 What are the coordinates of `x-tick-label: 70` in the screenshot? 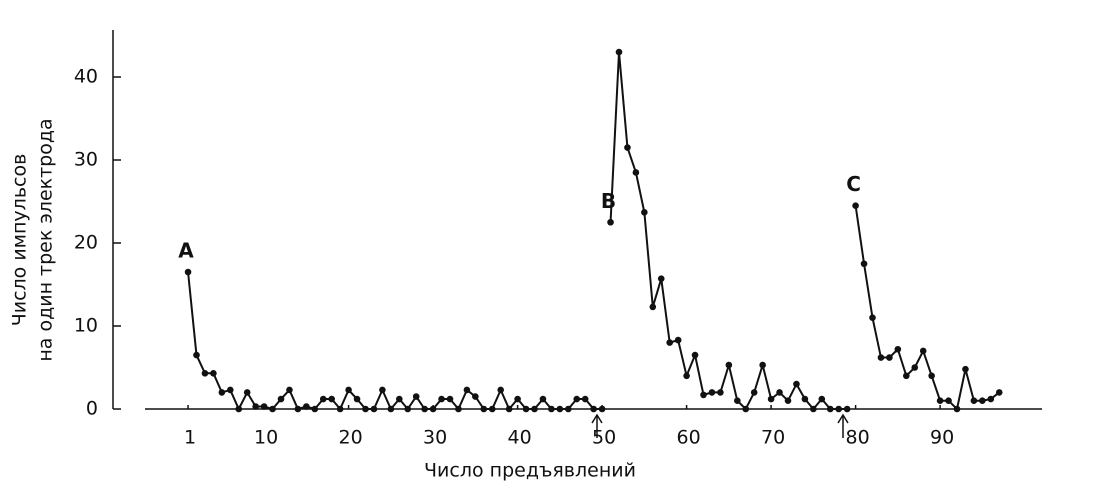 It's located at (773, 438).